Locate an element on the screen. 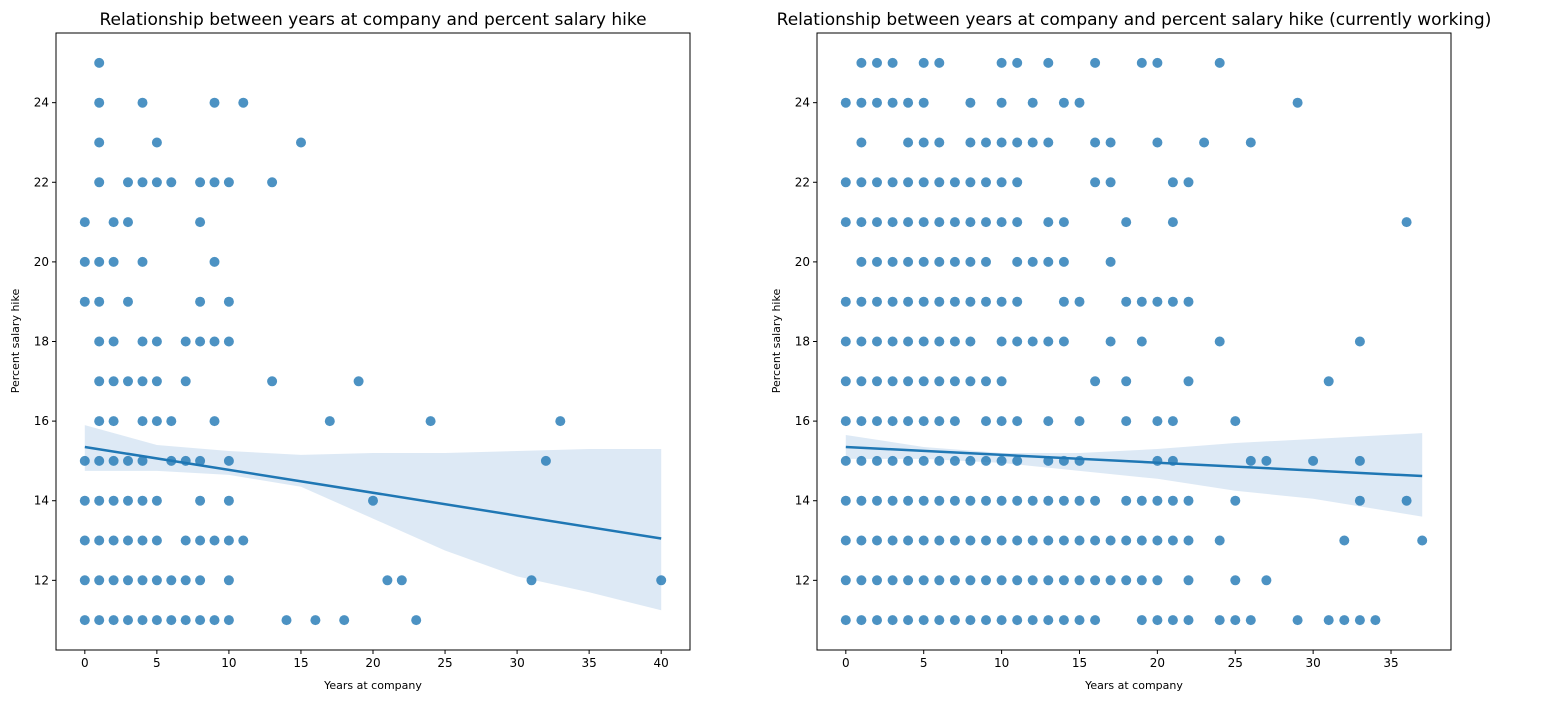  chart-right-y-axis-label: Percent salary hike is located at coordinates (776, 341).